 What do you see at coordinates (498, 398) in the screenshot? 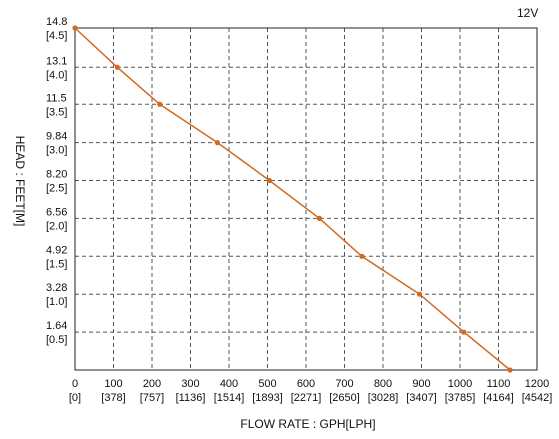
I see `x-tick-sublabel: [4164]` at bounding box center [498, 398].